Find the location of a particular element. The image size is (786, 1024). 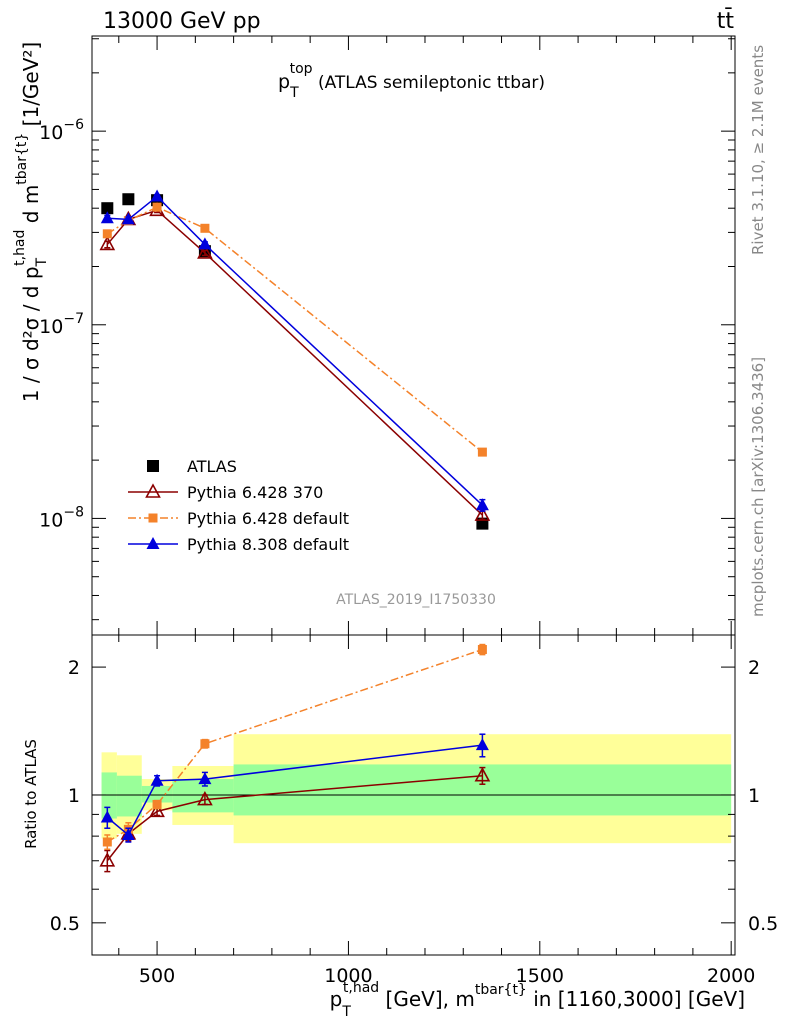

y-tick-label: 10⁻⁶ is located at coordinates (61, 130).